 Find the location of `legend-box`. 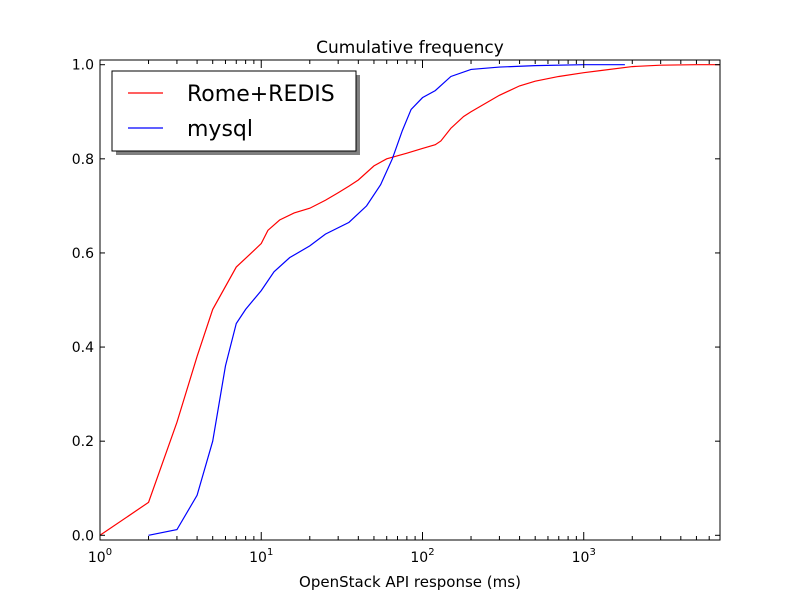

legend-box is located at coordinates (234, 111).